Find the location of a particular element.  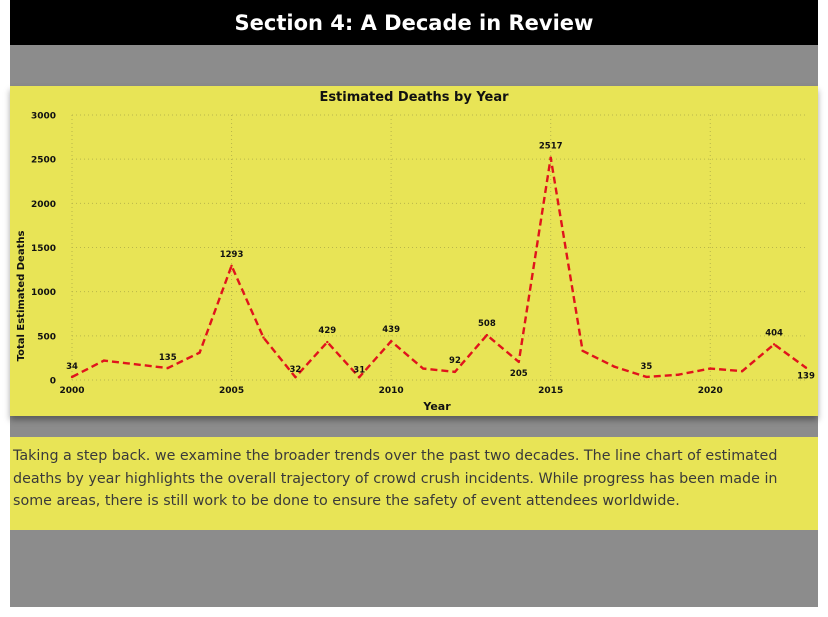

page-header: Section 4: A Decade in Review is located at coordinates (414, 22).